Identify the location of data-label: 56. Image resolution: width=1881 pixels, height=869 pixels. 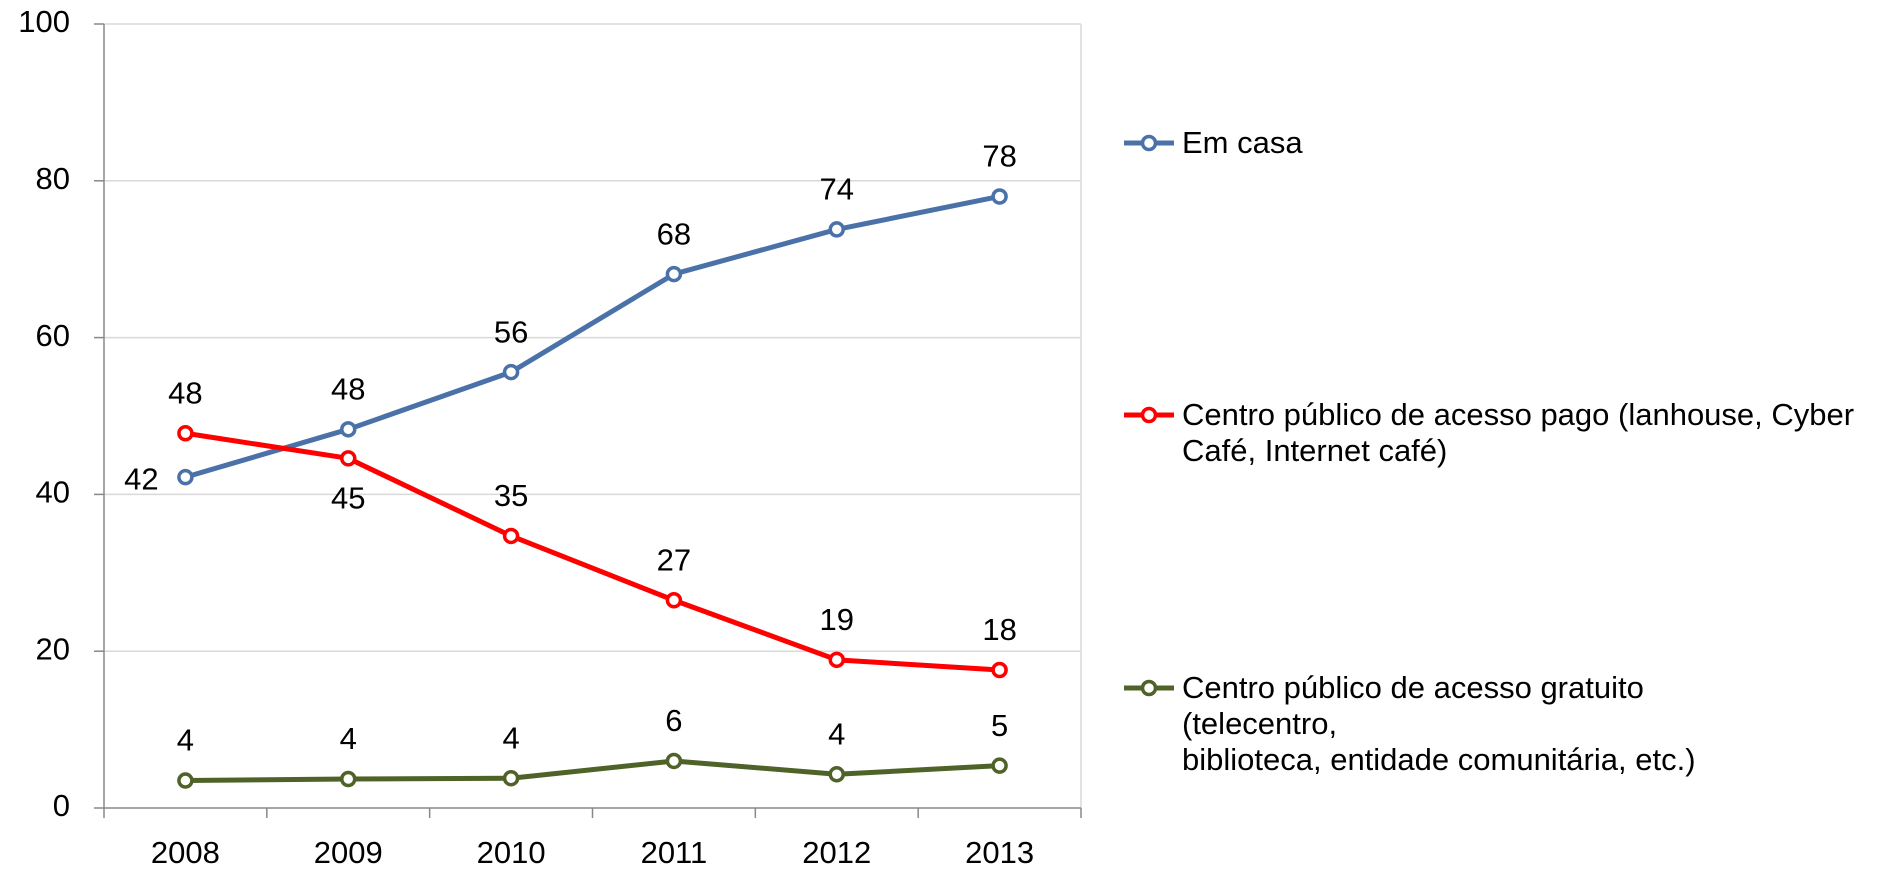
(511, 331).